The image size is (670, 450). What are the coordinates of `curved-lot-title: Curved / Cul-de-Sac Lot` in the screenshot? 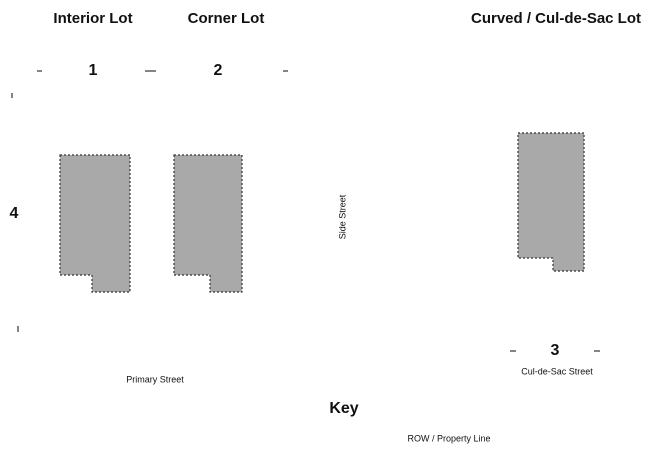 It's located at (556, 18).